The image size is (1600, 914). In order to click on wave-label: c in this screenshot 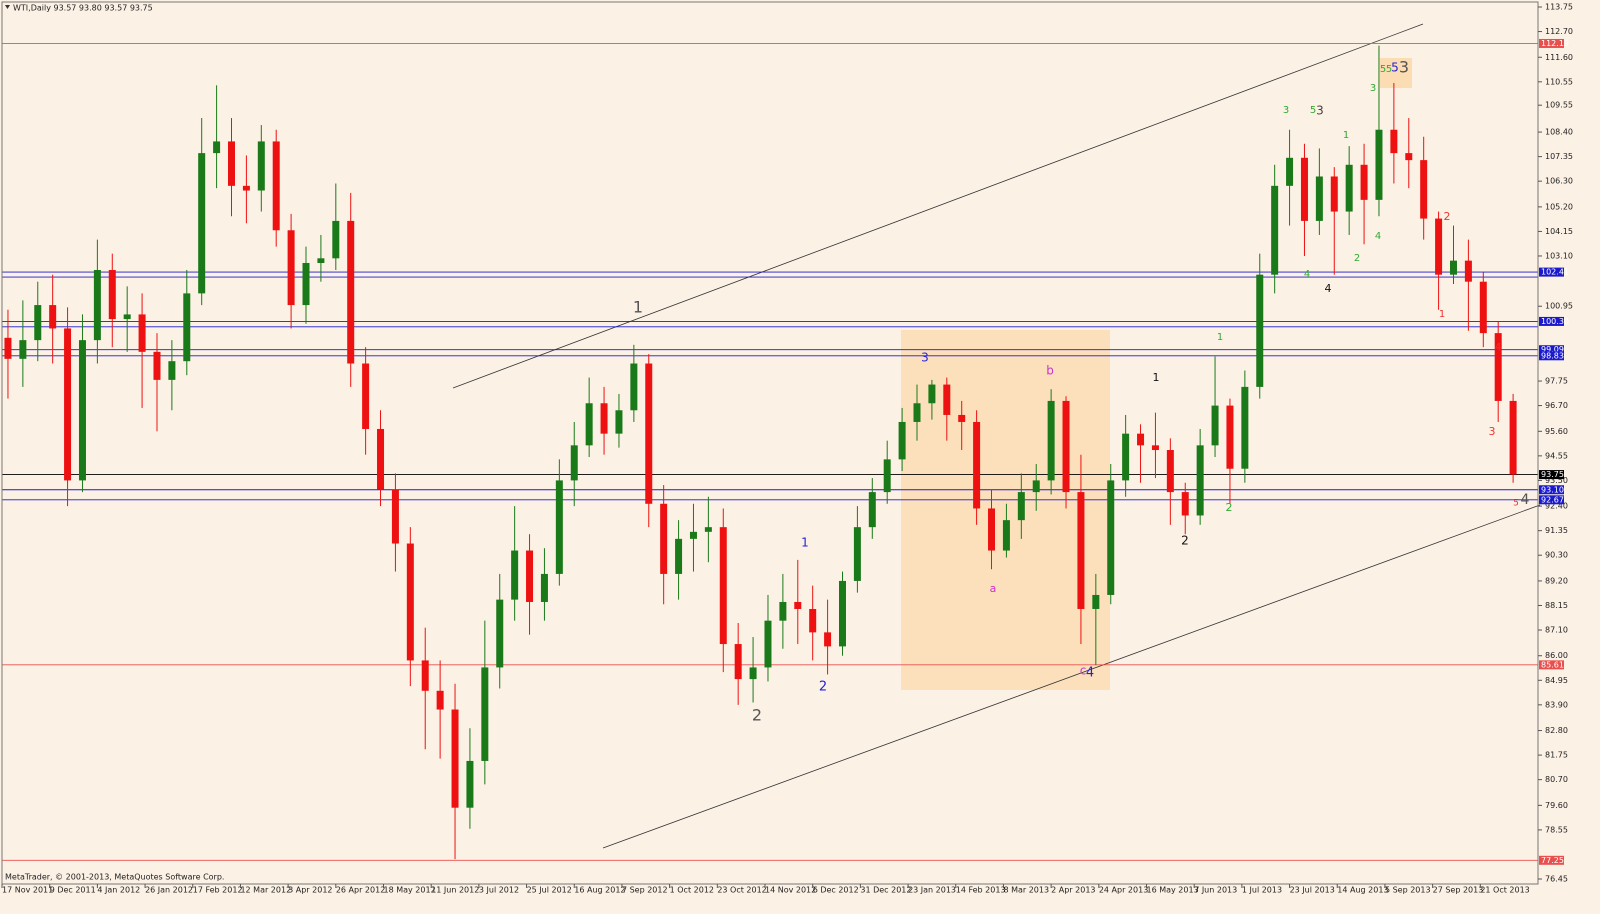, I will do `click(1083, 671)`.